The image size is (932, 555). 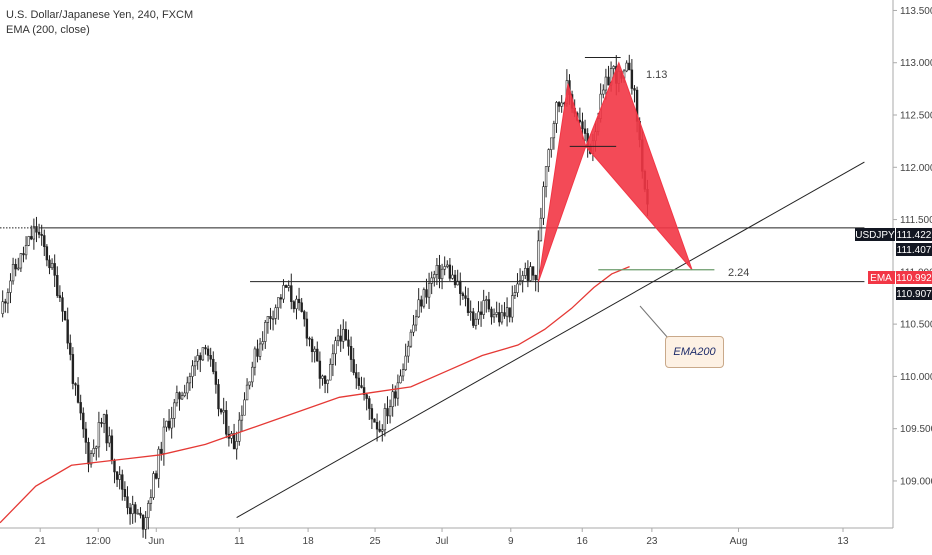 What do you see at coordinates (41, 541) in the screenshot?
I see `time-tick-label-0: 21` at bounding box center [41, 541].